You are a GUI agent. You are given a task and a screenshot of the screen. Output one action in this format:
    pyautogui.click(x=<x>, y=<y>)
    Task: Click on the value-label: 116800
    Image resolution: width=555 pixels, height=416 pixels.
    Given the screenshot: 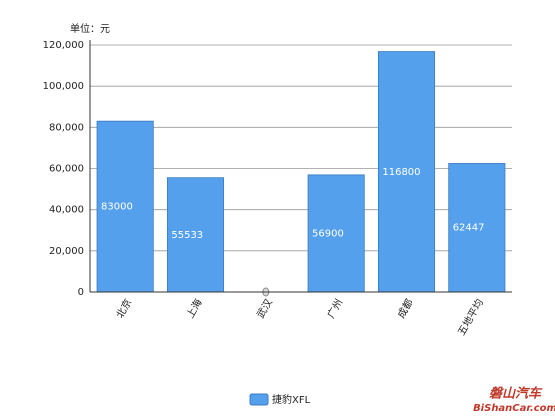 What is the action you would take?
    pyautogui.click(x=401, y=172)
    